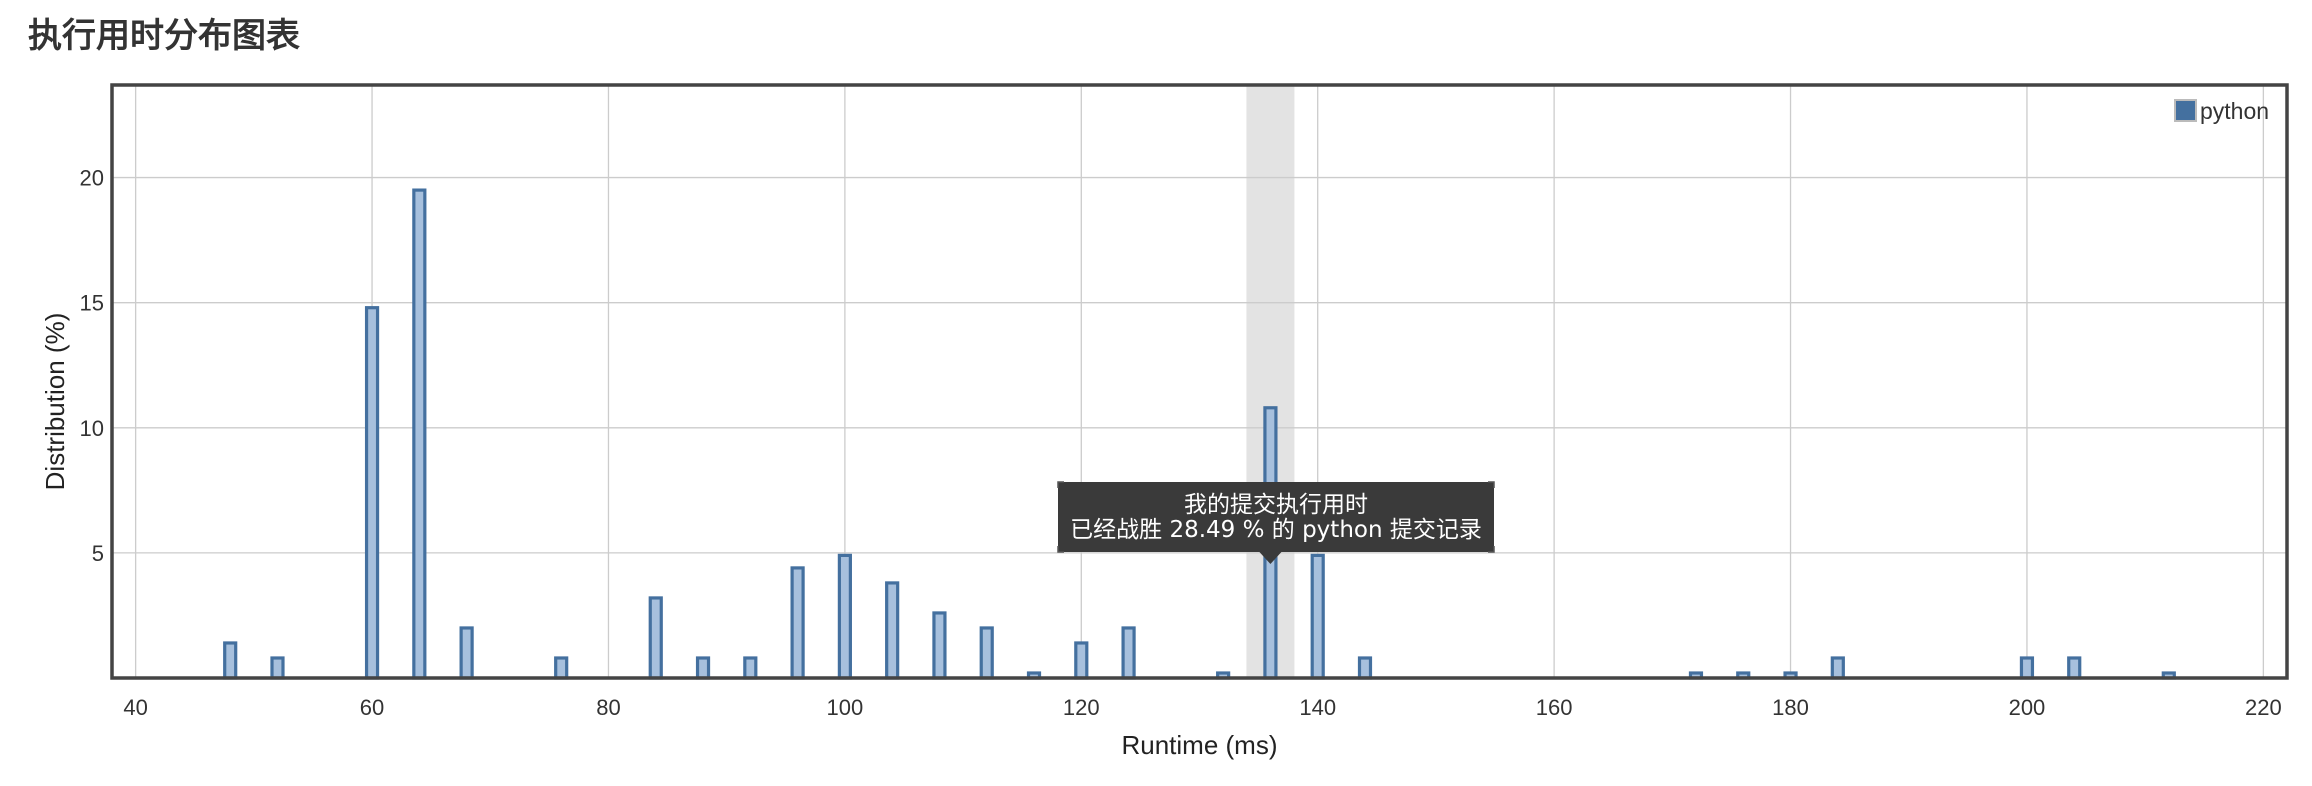 This screenshot has width=2312, height=786. Describe the element at coordinates (98, 553) in the screenshot. I see `y-tick-label: 5` at that location.